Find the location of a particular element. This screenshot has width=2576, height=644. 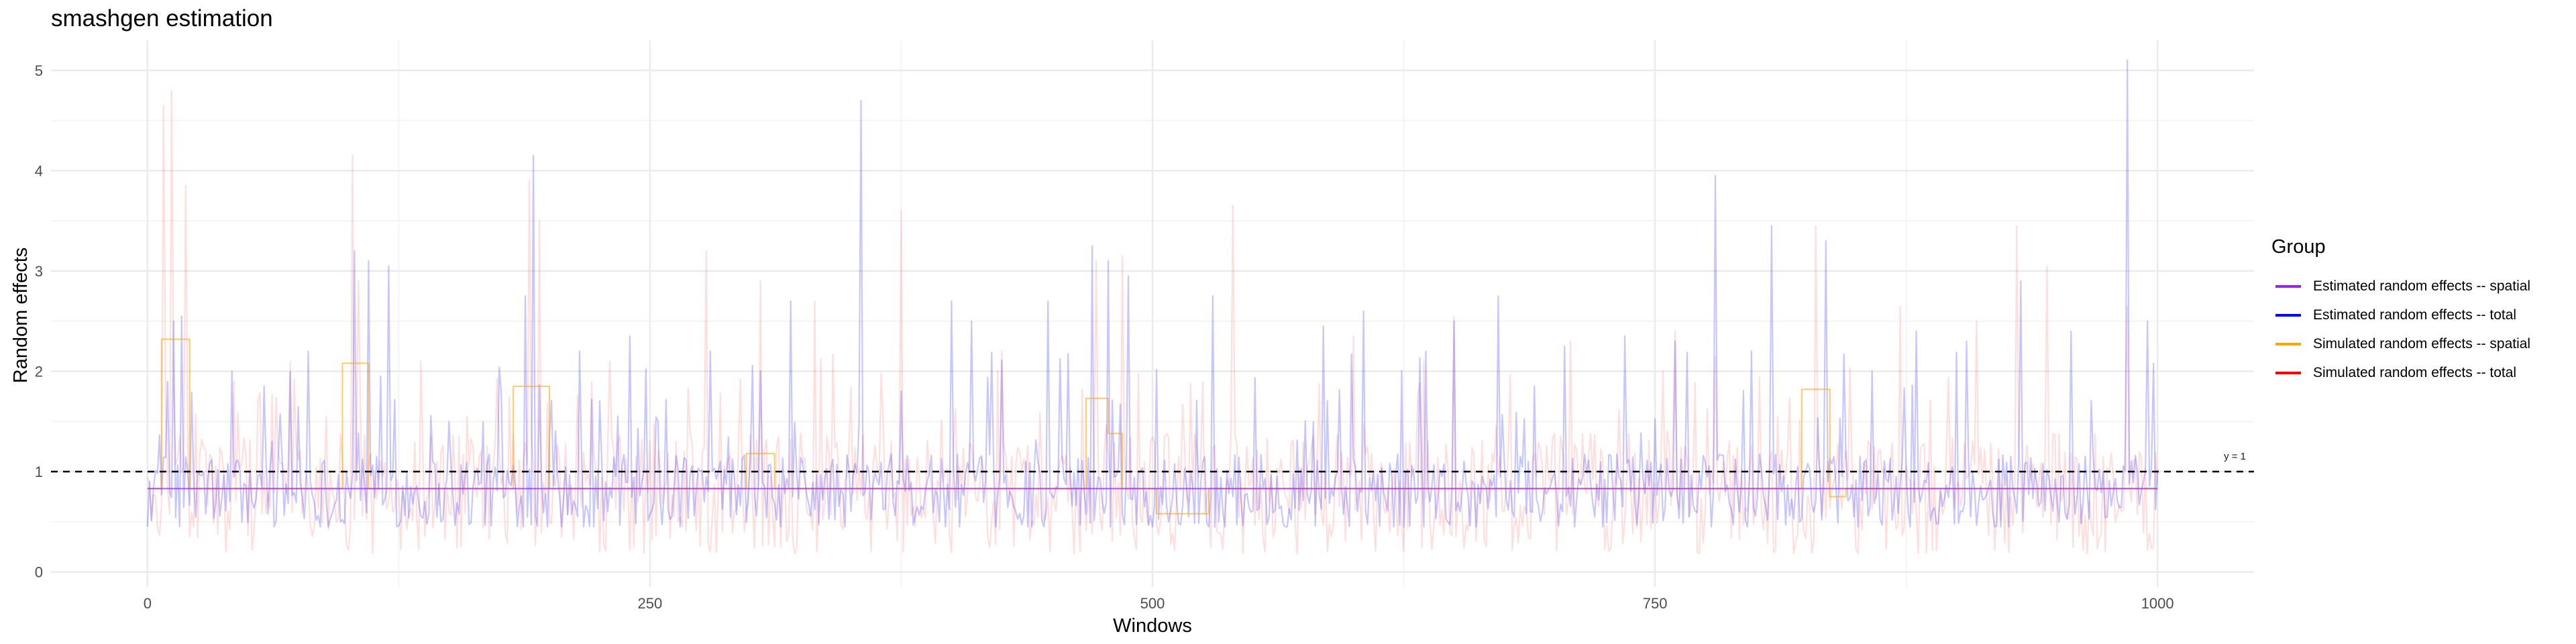

y-tick-label: 4 is located at coordinates (39, 170).